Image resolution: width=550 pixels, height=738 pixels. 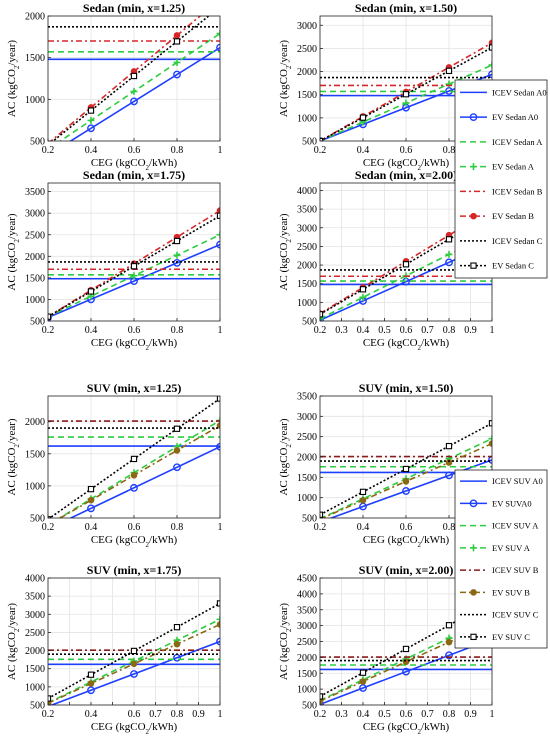 What do you see at coordinates (473, 117) in the screenshot?
I see `legend-marker` at bounding box center [473, 117].